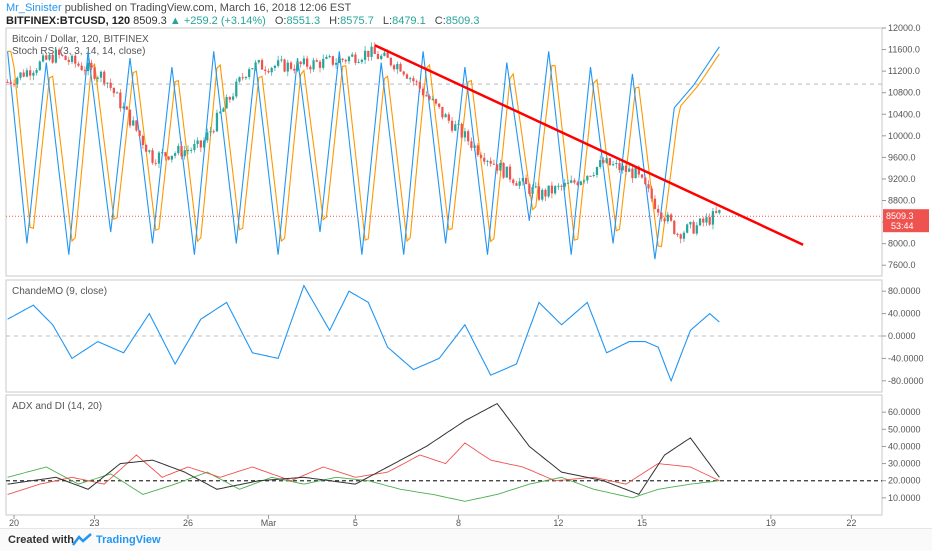 Image resolution: width=932 pixels, height=551 pixels. Describe the element at coordinates (80, 39) in the screenshot. I see `pane-title: Bitcoin / Dollar, 120, BITFINEX` at that location.